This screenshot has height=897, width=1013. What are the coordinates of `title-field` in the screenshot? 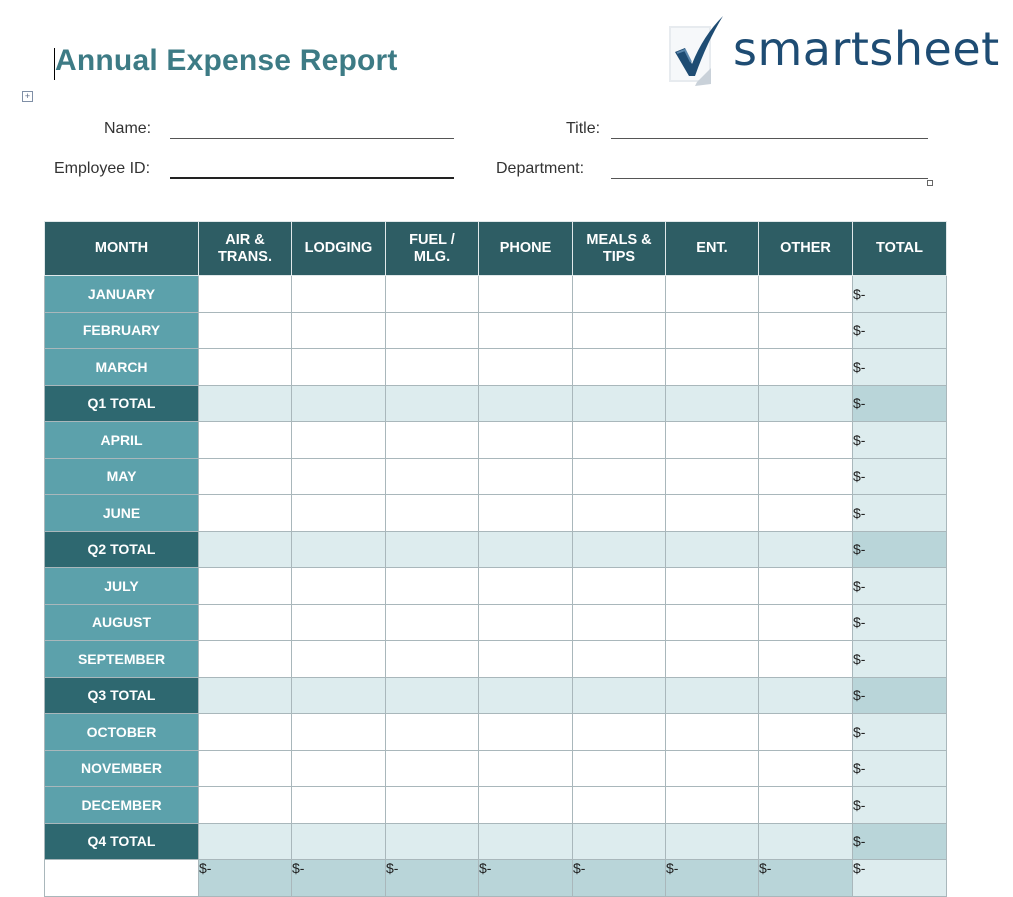 It's located at (769, 138).